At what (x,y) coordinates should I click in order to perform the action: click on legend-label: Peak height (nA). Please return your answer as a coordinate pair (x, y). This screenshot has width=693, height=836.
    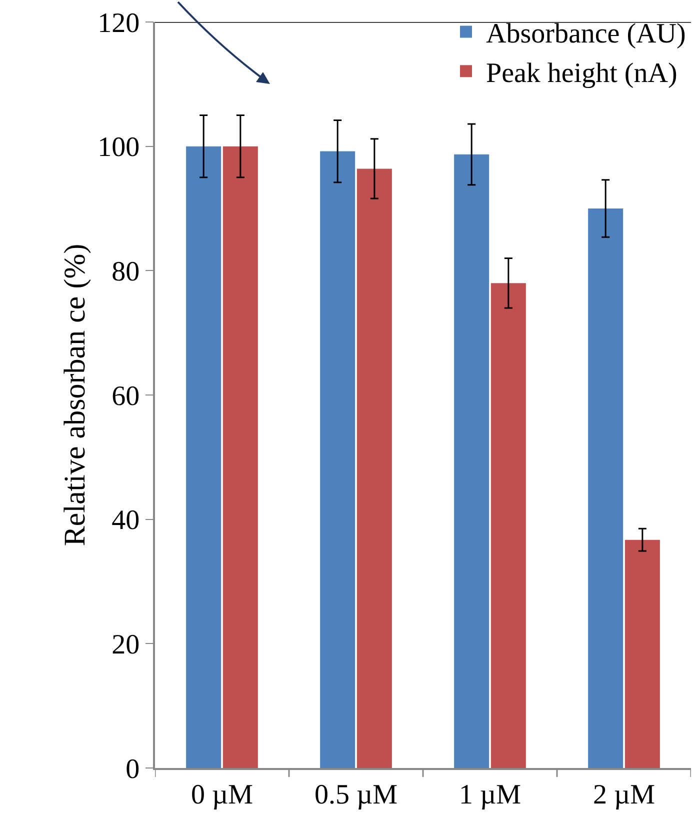
    Looking at the image, I should click on (582, 74).